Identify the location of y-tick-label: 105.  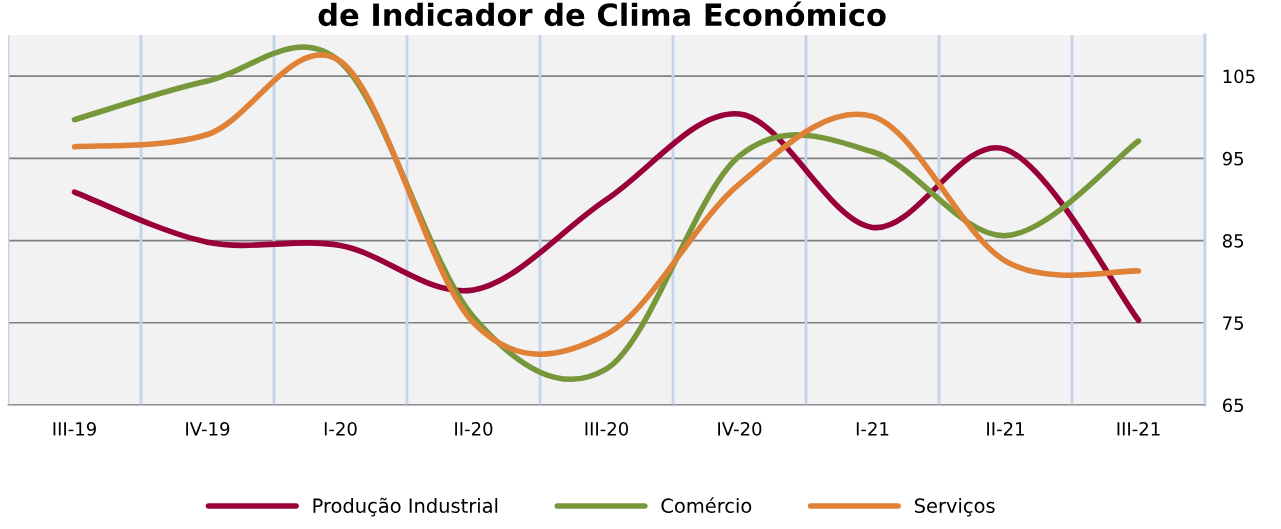
(1239, 76).